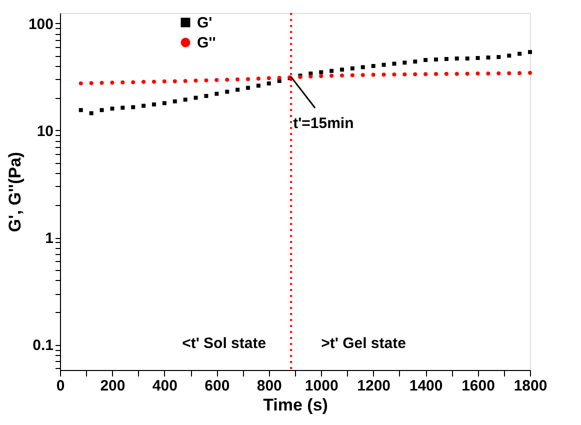 The height and width of the screenshot is (425, 581). Describe the element at coordinates (43, 345) in the screenshot. I see `y-tick-label: 0.1` at that location.